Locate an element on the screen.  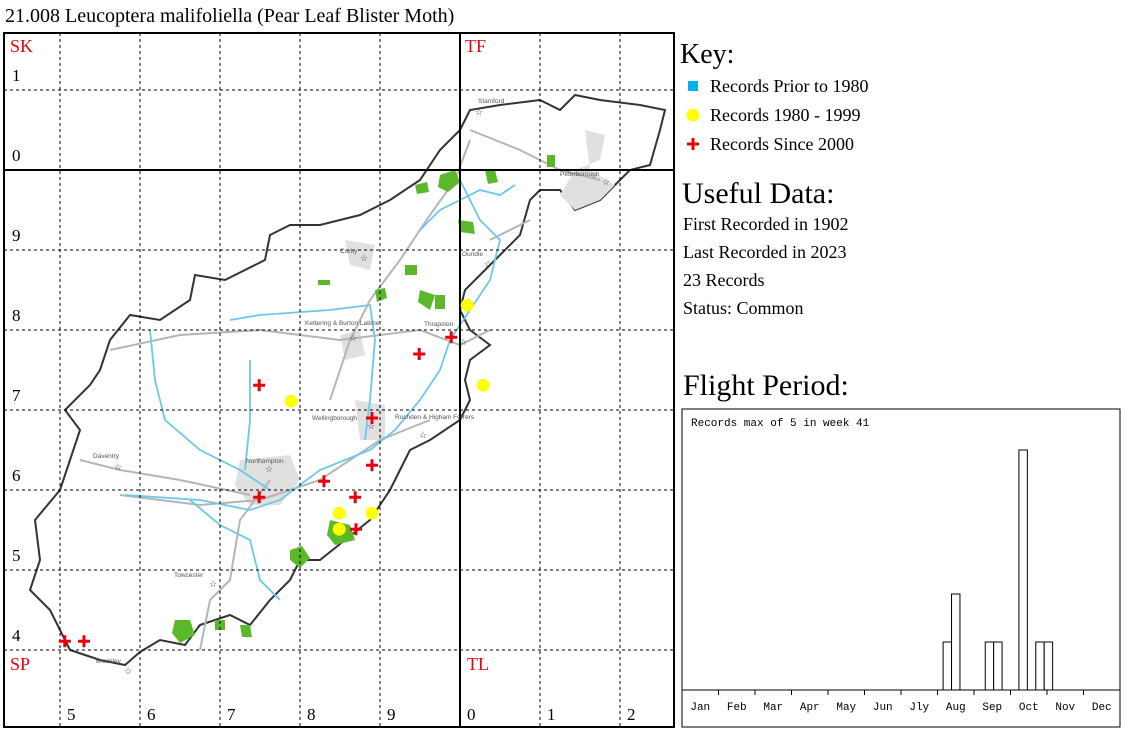
grid-square-label: TL is located at coordinates (478, 664).